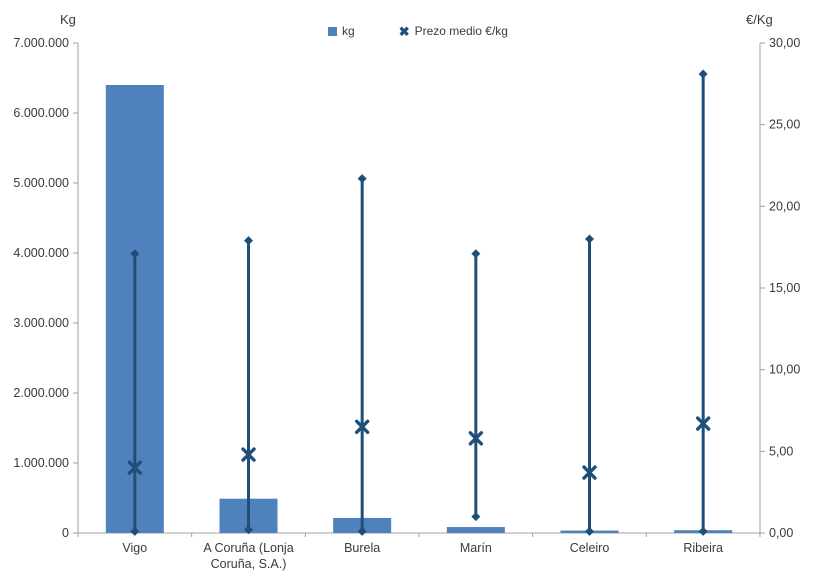 Image resolution: width=815 pixels, height=579 pixels. I want to click on left-axis-tick-label: 4.000.000, so click(41, 253).